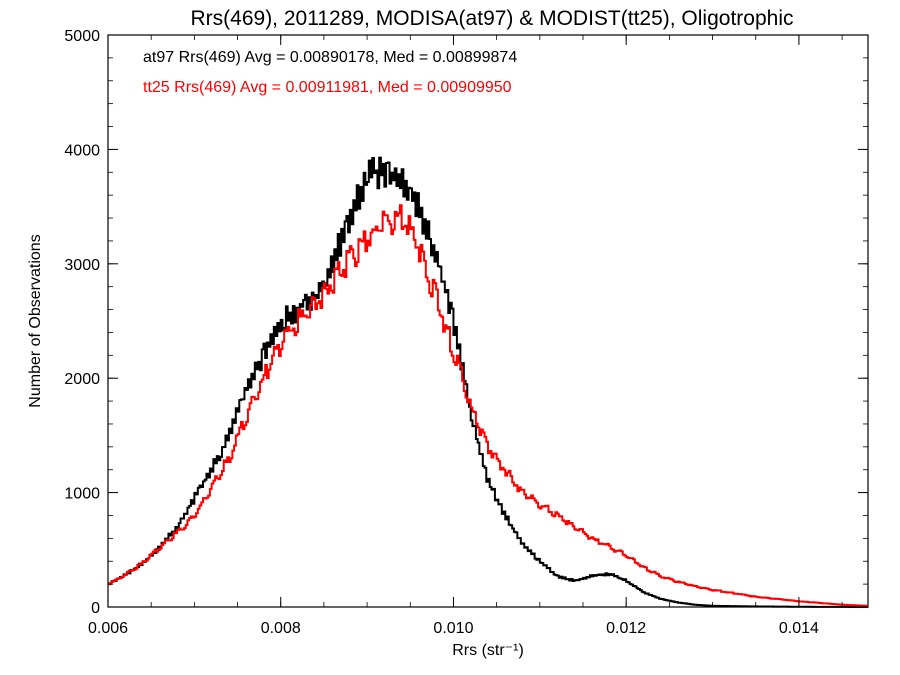 This screenshot has width=900, height=675. Describe the element at coordinates (488, 650) in the screenshot. I see `x-axis-label: Rrs (str⁻¹)` at that location.